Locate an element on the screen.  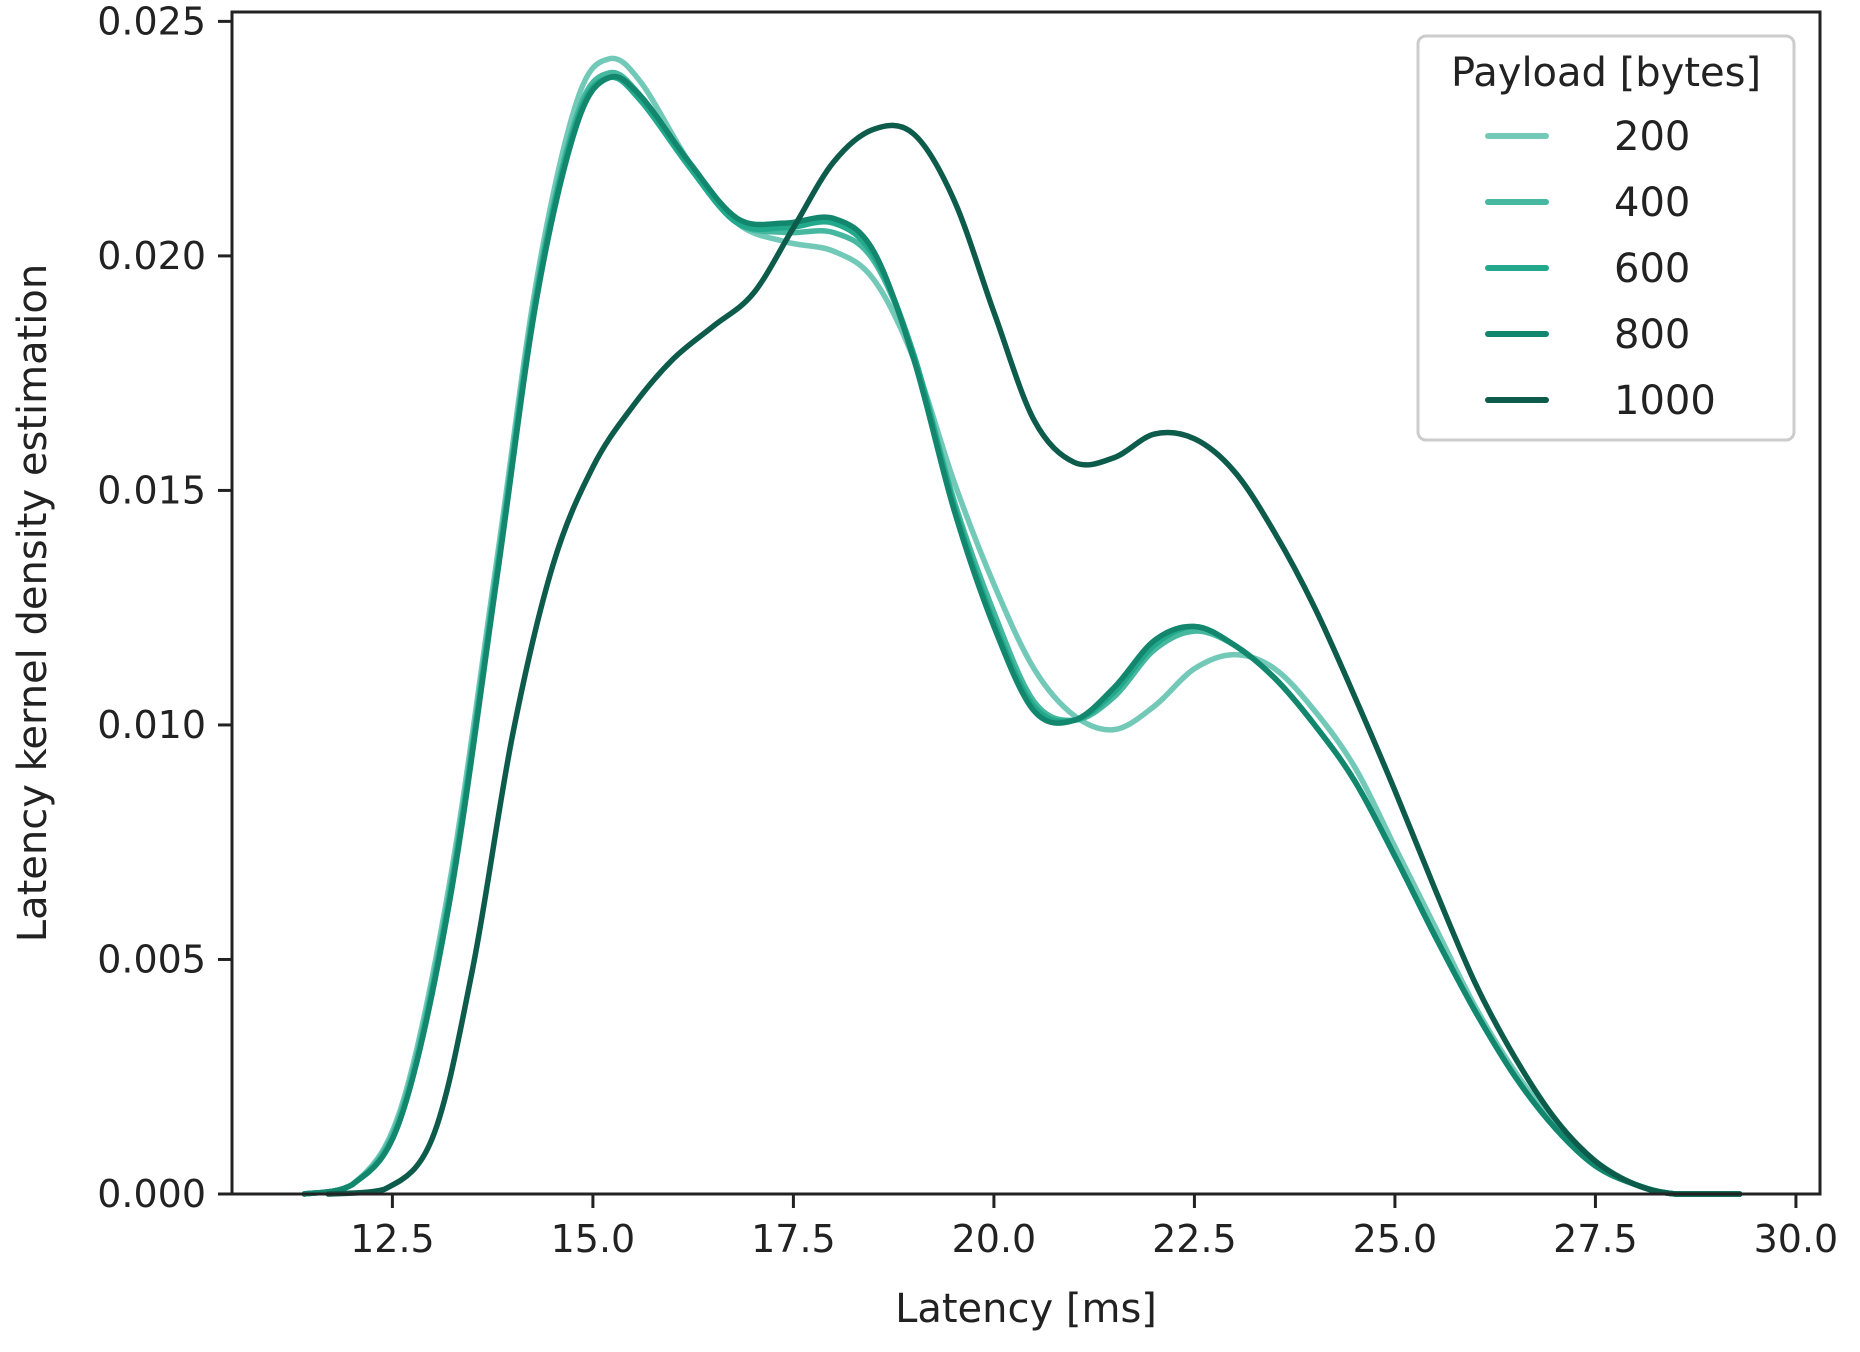
x-axis: 12.5 15.0 17.5 20.0 22.5 25.0 27.5 30.0 is located at coordinates (1094, 1227).